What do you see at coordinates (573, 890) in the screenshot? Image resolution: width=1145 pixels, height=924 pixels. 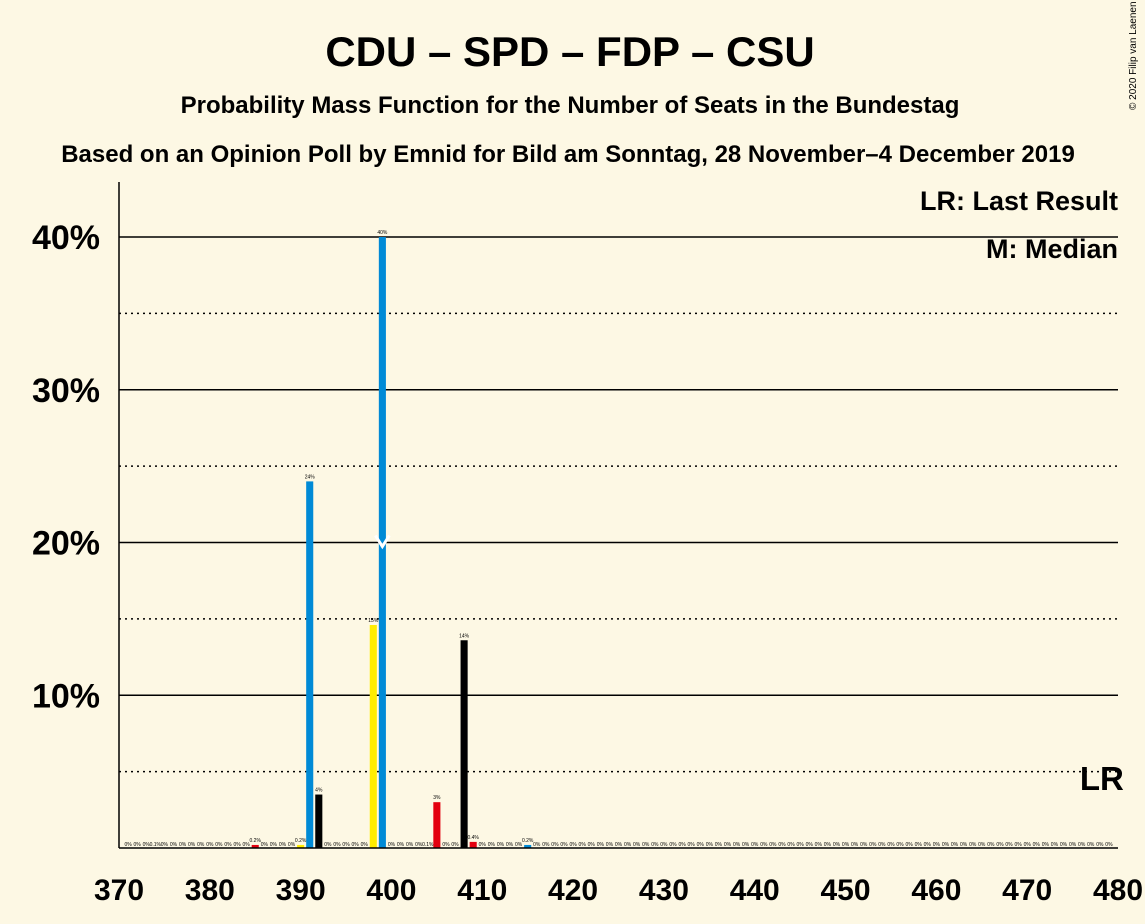 I see `x-tick-label: 420` at bounding box center [573, 890].